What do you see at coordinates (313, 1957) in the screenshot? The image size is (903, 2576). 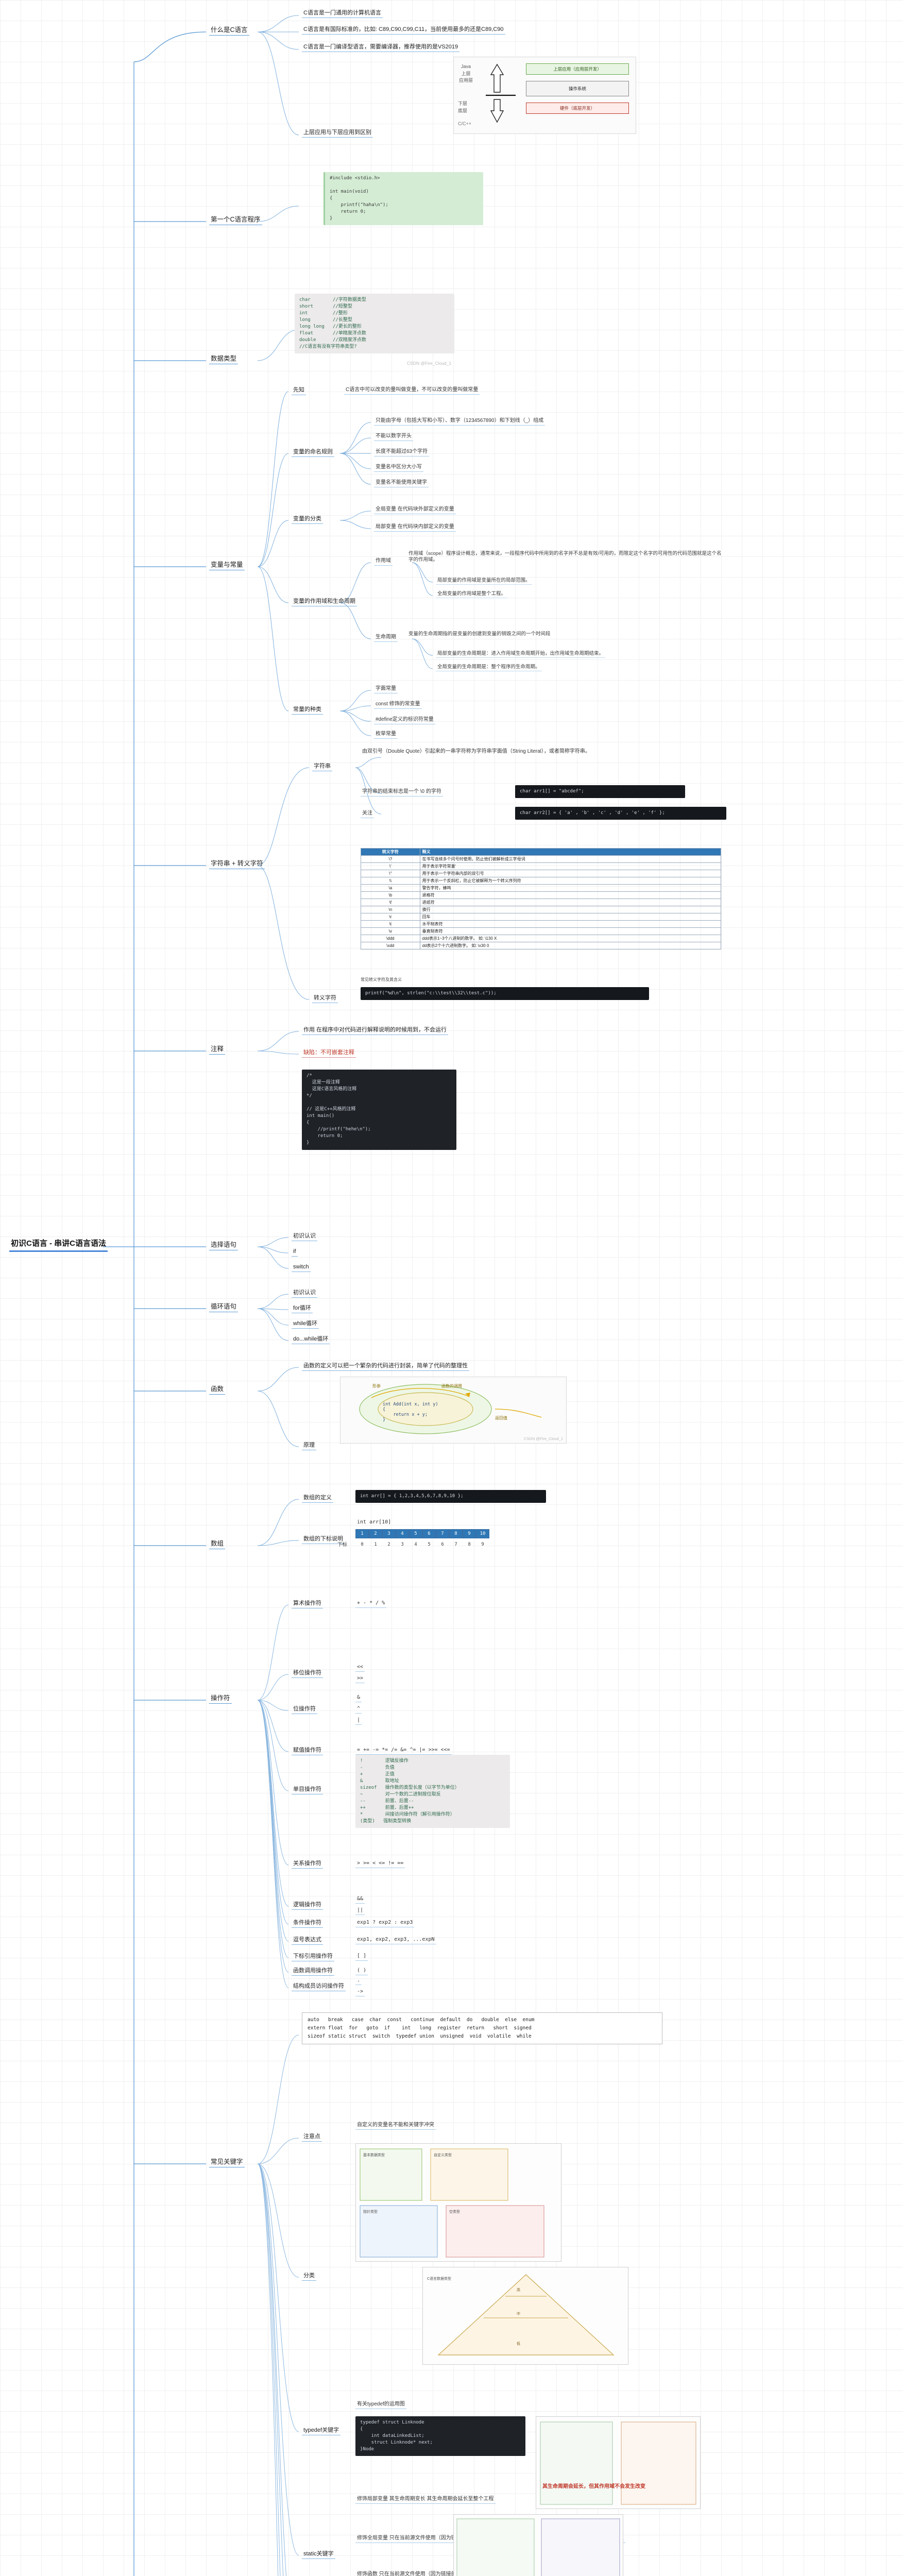 I see `operator-group-label: 下标引用操作符` at bounding box center [313, 1957].